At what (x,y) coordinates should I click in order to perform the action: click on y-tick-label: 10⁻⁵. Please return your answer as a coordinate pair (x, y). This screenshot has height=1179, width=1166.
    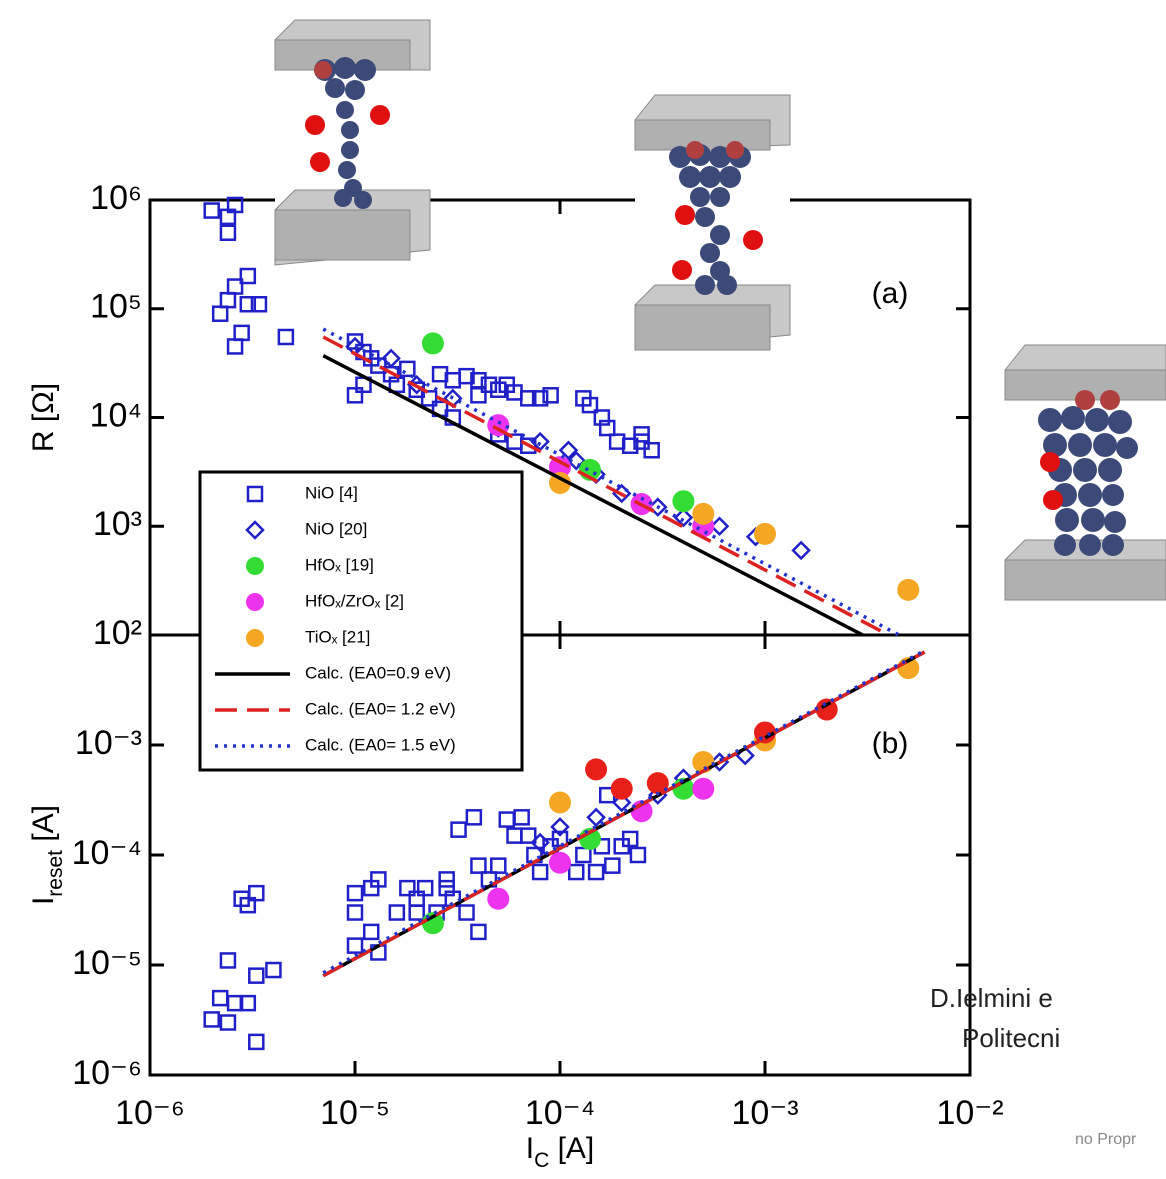
    Looking at the image, I should click on (107, 963).